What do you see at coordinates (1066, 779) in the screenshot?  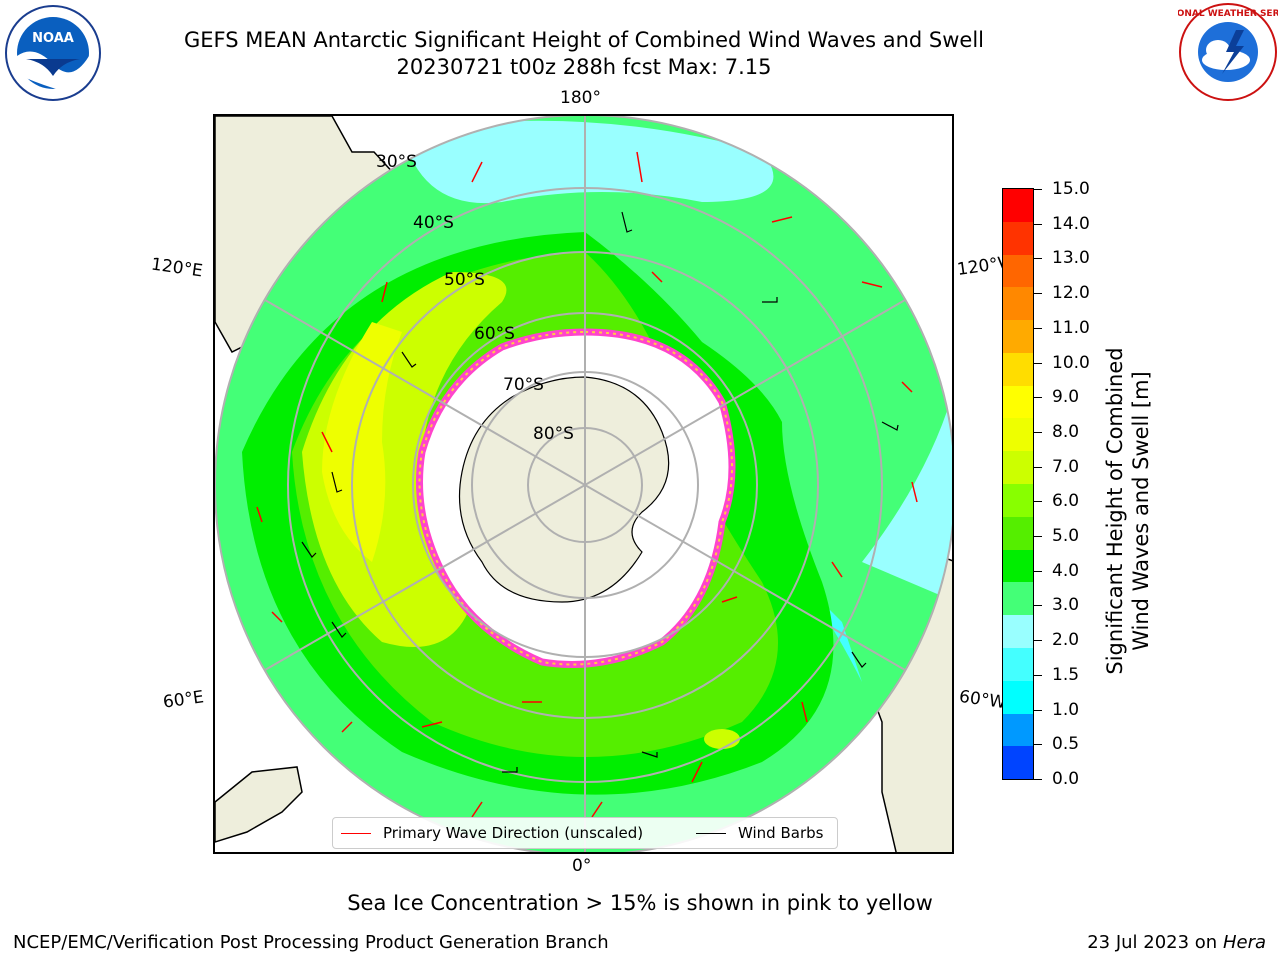 I see `colorbar-tick-label: 0.0` at bounding box center [1066, 779].